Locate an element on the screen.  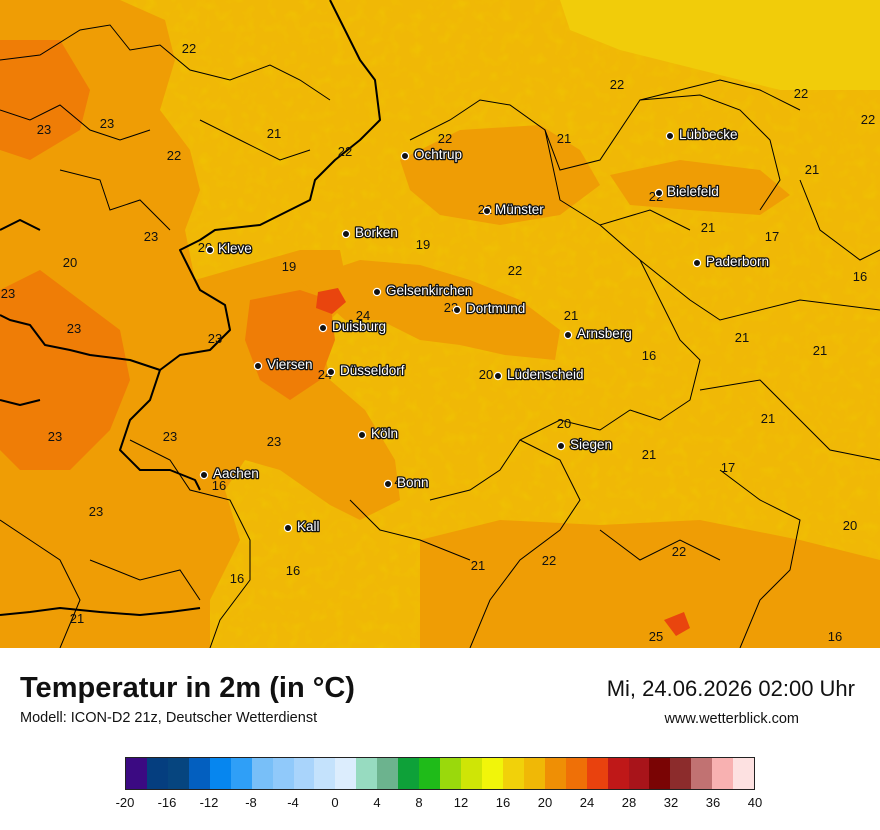
city-label: Kall is located at coordinates (308, 526).